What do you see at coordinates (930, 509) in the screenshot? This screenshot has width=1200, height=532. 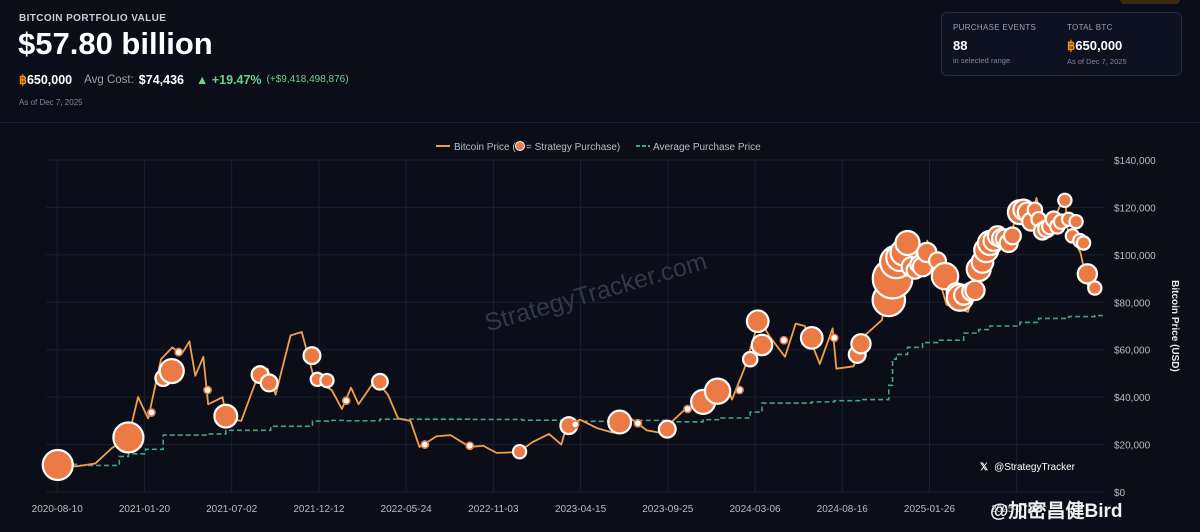 I see `x-tick-label: 2025-01-26` at bounding box center [930, 509].